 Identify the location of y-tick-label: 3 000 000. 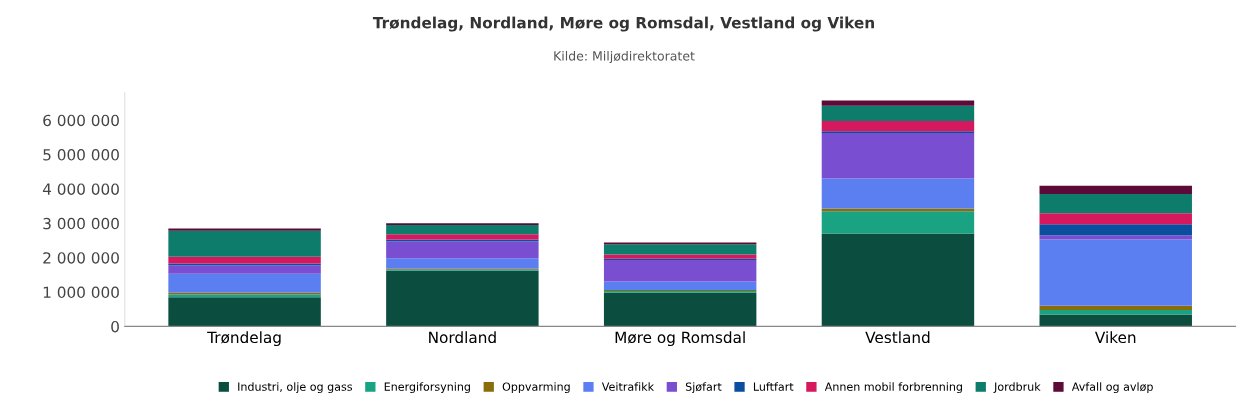
(81, 223).